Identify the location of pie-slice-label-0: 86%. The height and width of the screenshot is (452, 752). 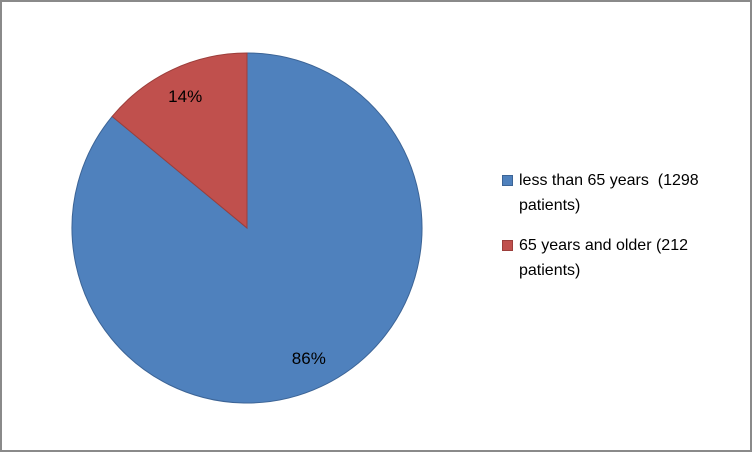
(308, 359).